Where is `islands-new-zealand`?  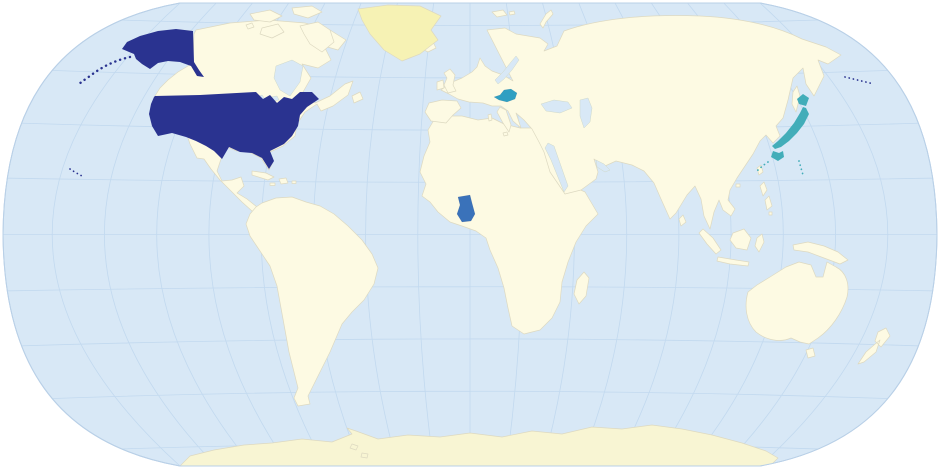
islands-new-zealand is located at coordinates (874, 346).